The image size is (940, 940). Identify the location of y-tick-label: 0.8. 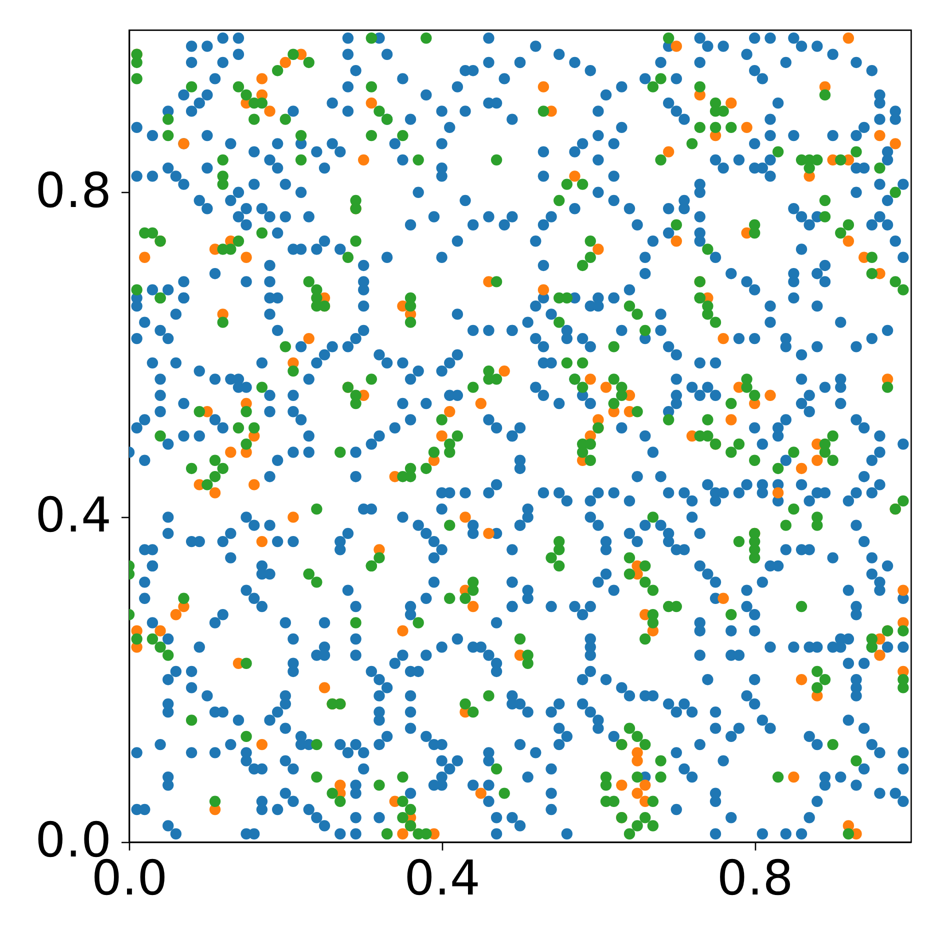
(73, 190).